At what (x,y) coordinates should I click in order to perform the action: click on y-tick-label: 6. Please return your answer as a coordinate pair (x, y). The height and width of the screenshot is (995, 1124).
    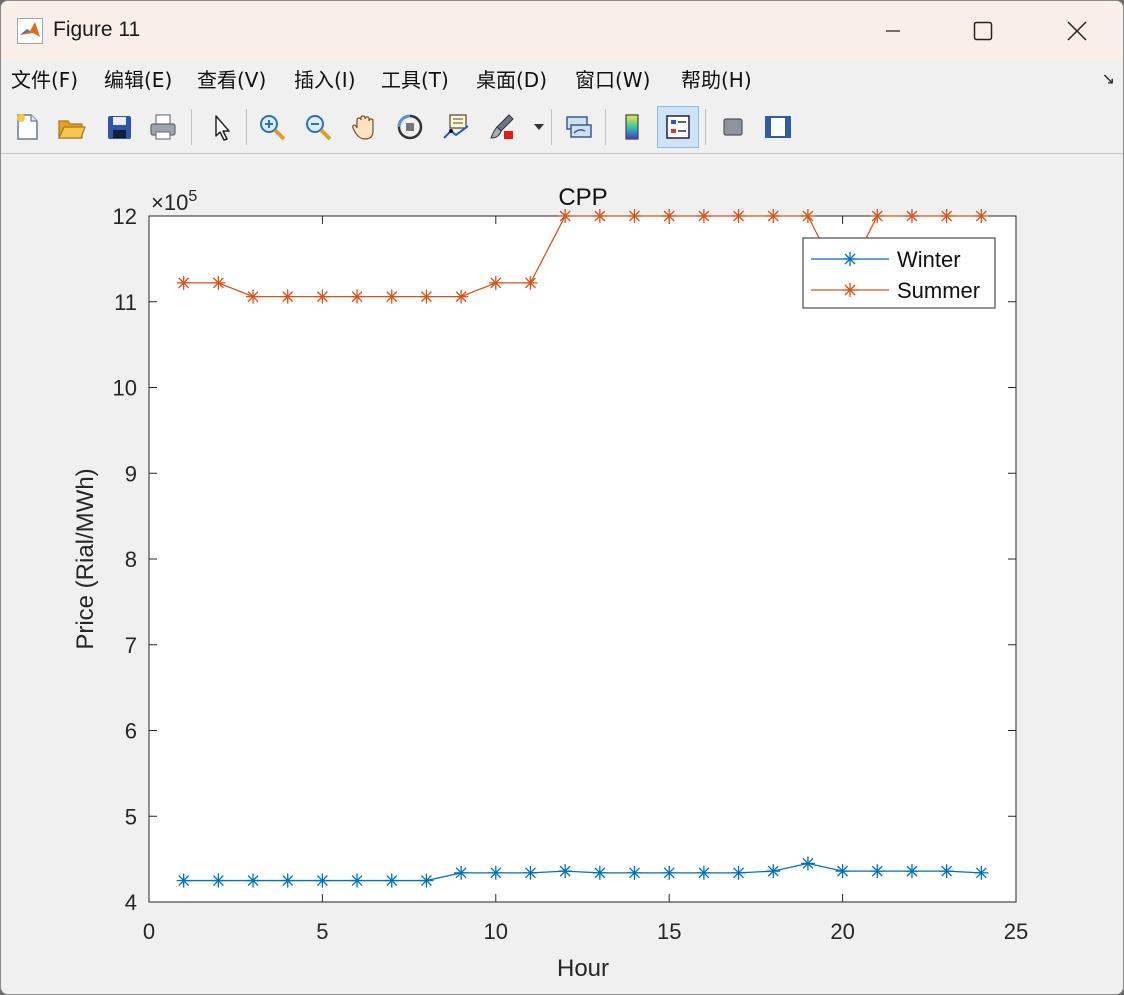
    Looking at the image, I should click on (131, 731).